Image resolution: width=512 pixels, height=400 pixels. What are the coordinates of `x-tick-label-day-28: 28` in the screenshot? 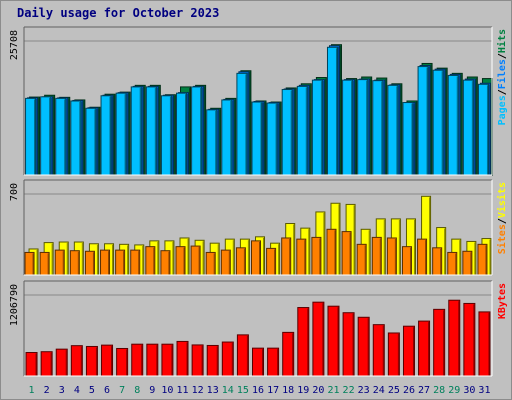 It's located at (439, 390).